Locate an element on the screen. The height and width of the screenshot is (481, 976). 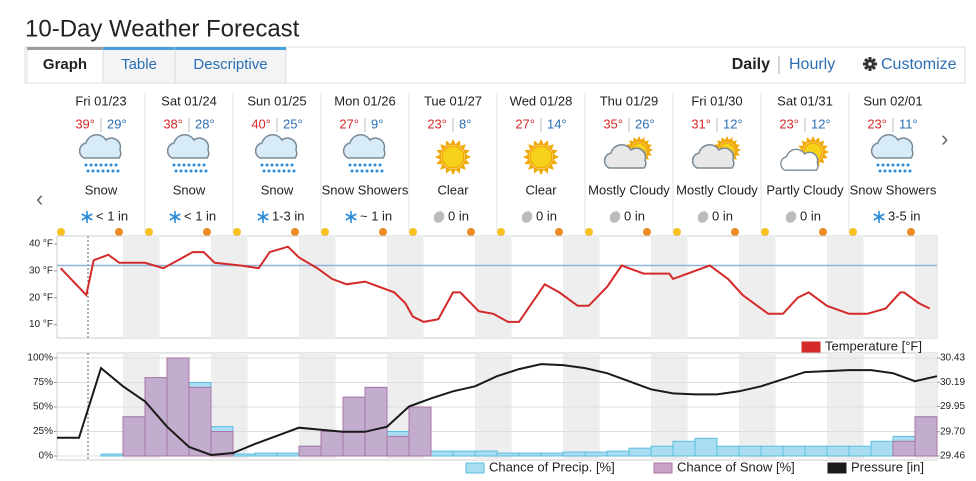
next-arrow: › is located at coordinates (944, 138).